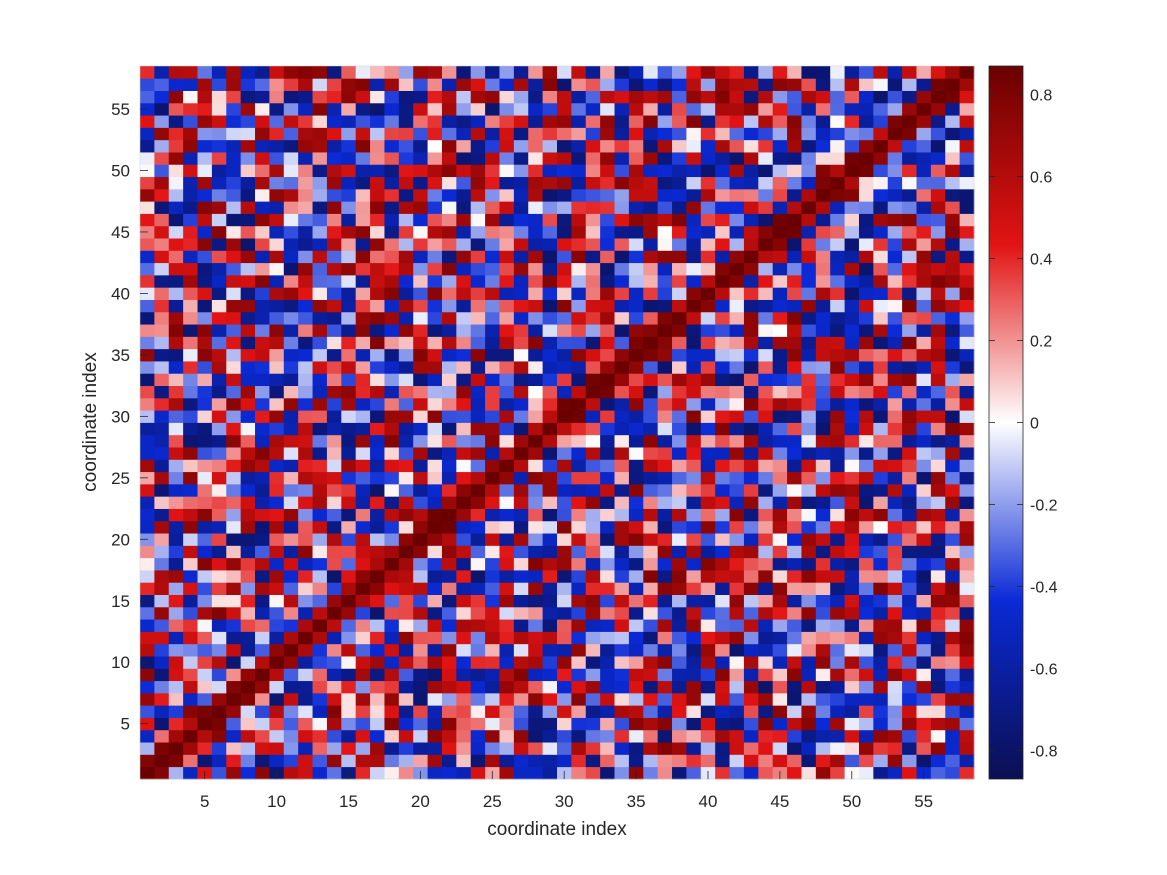 This screenshot has width=1167, height=875. I want to click on y-tick-label: 20, so click(120, 539).